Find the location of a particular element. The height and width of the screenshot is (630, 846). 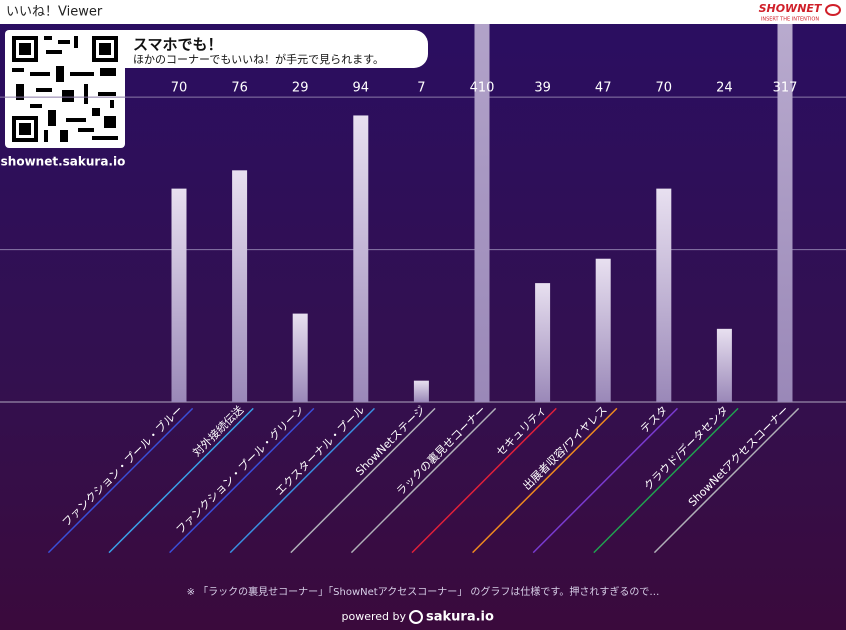

value-label: 47 is located at coordinates (603, 88).